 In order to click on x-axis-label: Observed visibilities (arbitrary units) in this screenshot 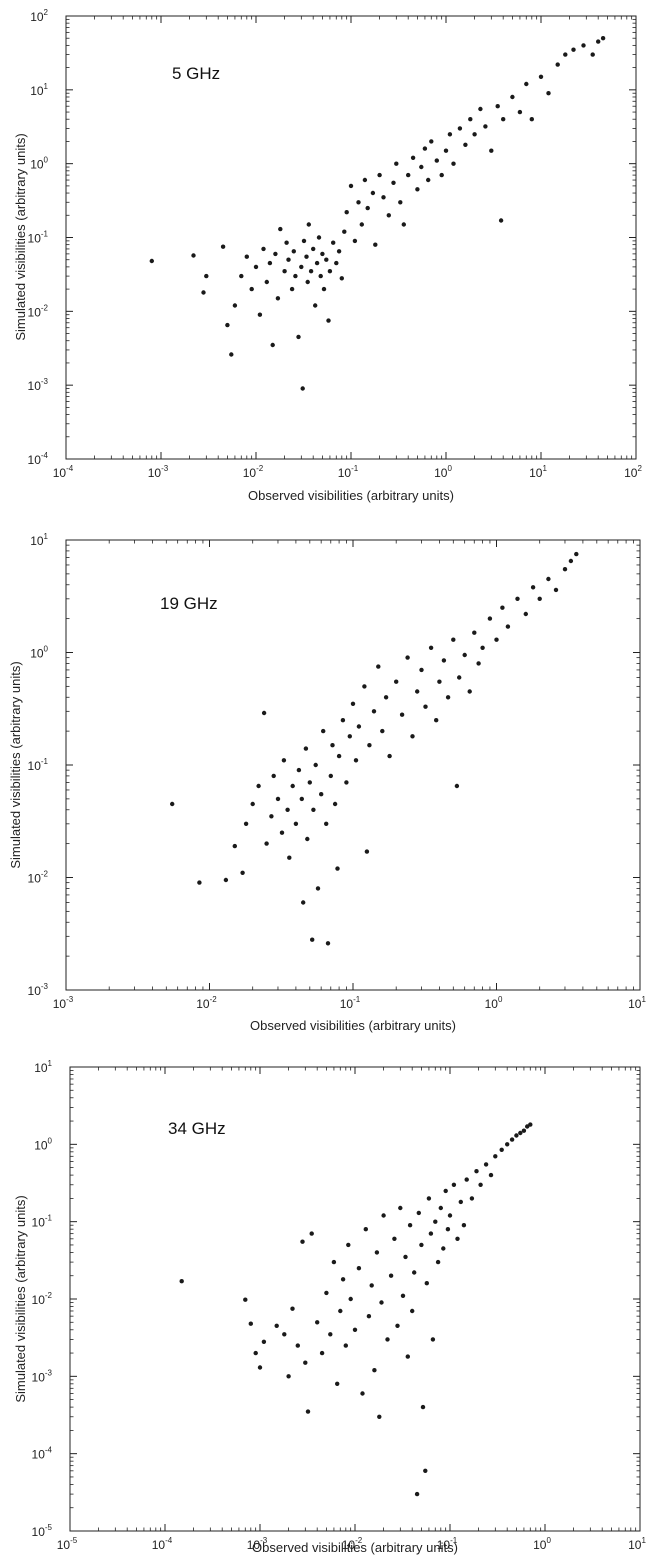, I will do `click(351, 495)`.